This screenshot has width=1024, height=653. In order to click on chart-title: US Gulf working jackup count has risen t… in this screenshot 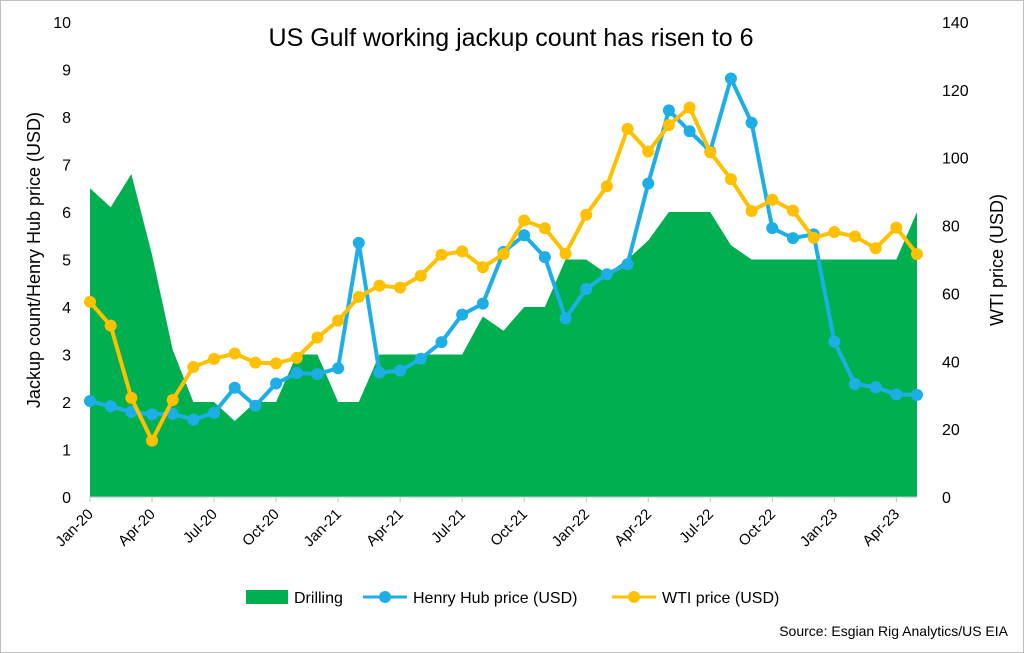, I will do `click(511, 38)`.